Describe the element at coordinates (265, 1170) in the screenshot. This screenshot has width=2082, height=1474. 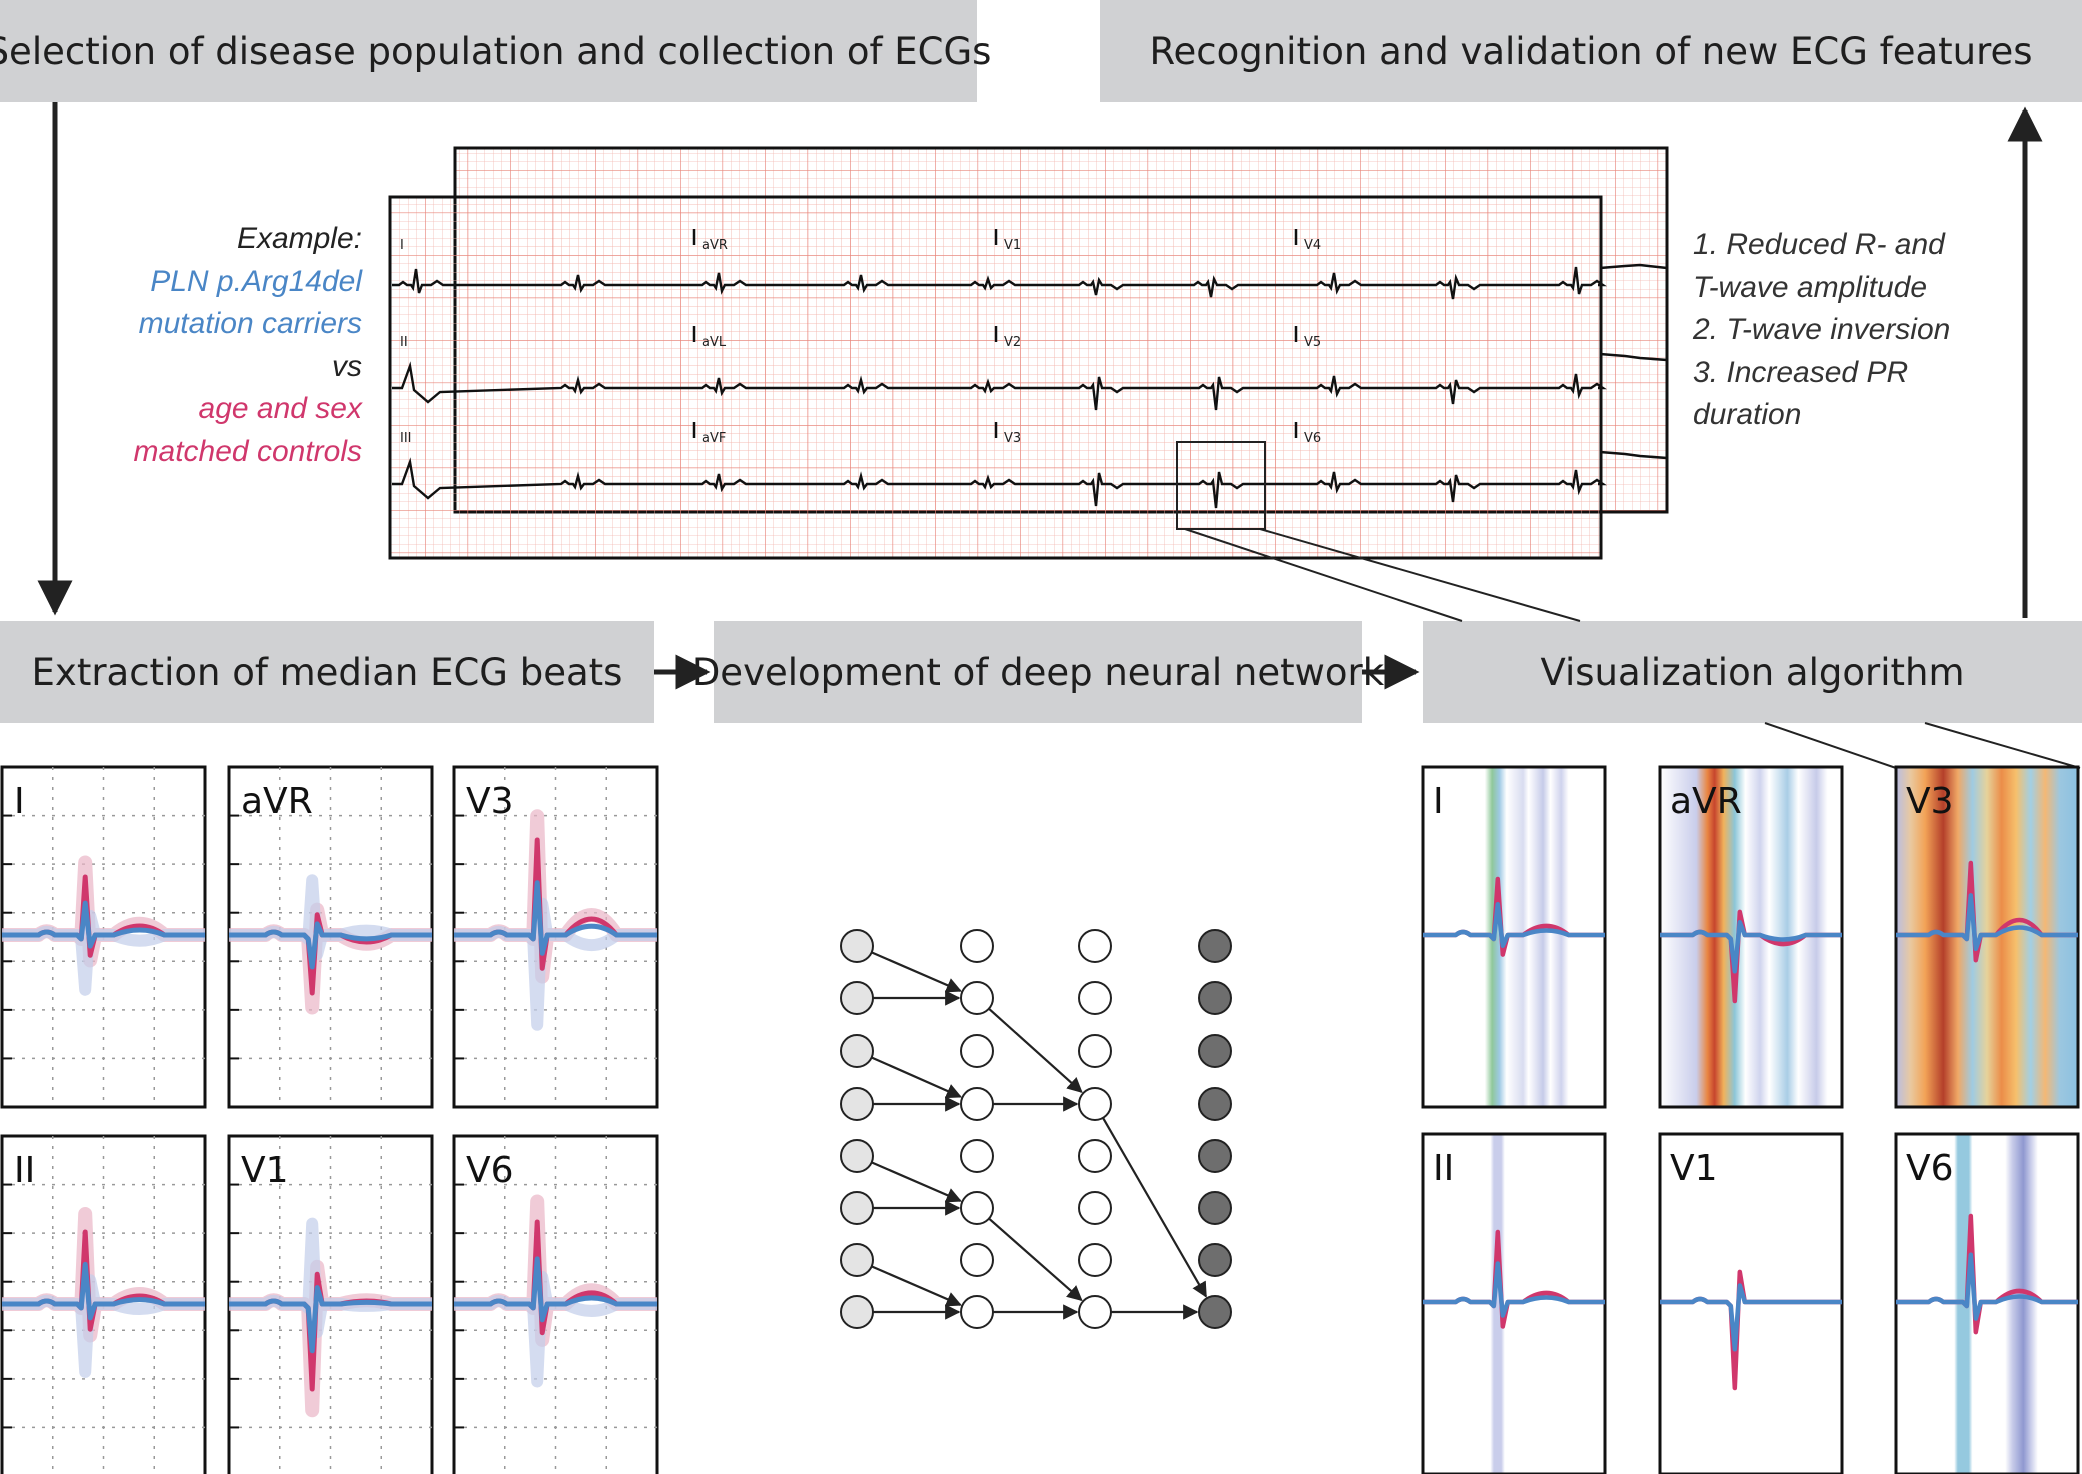
I see `median-panel-label: V1` at that location.